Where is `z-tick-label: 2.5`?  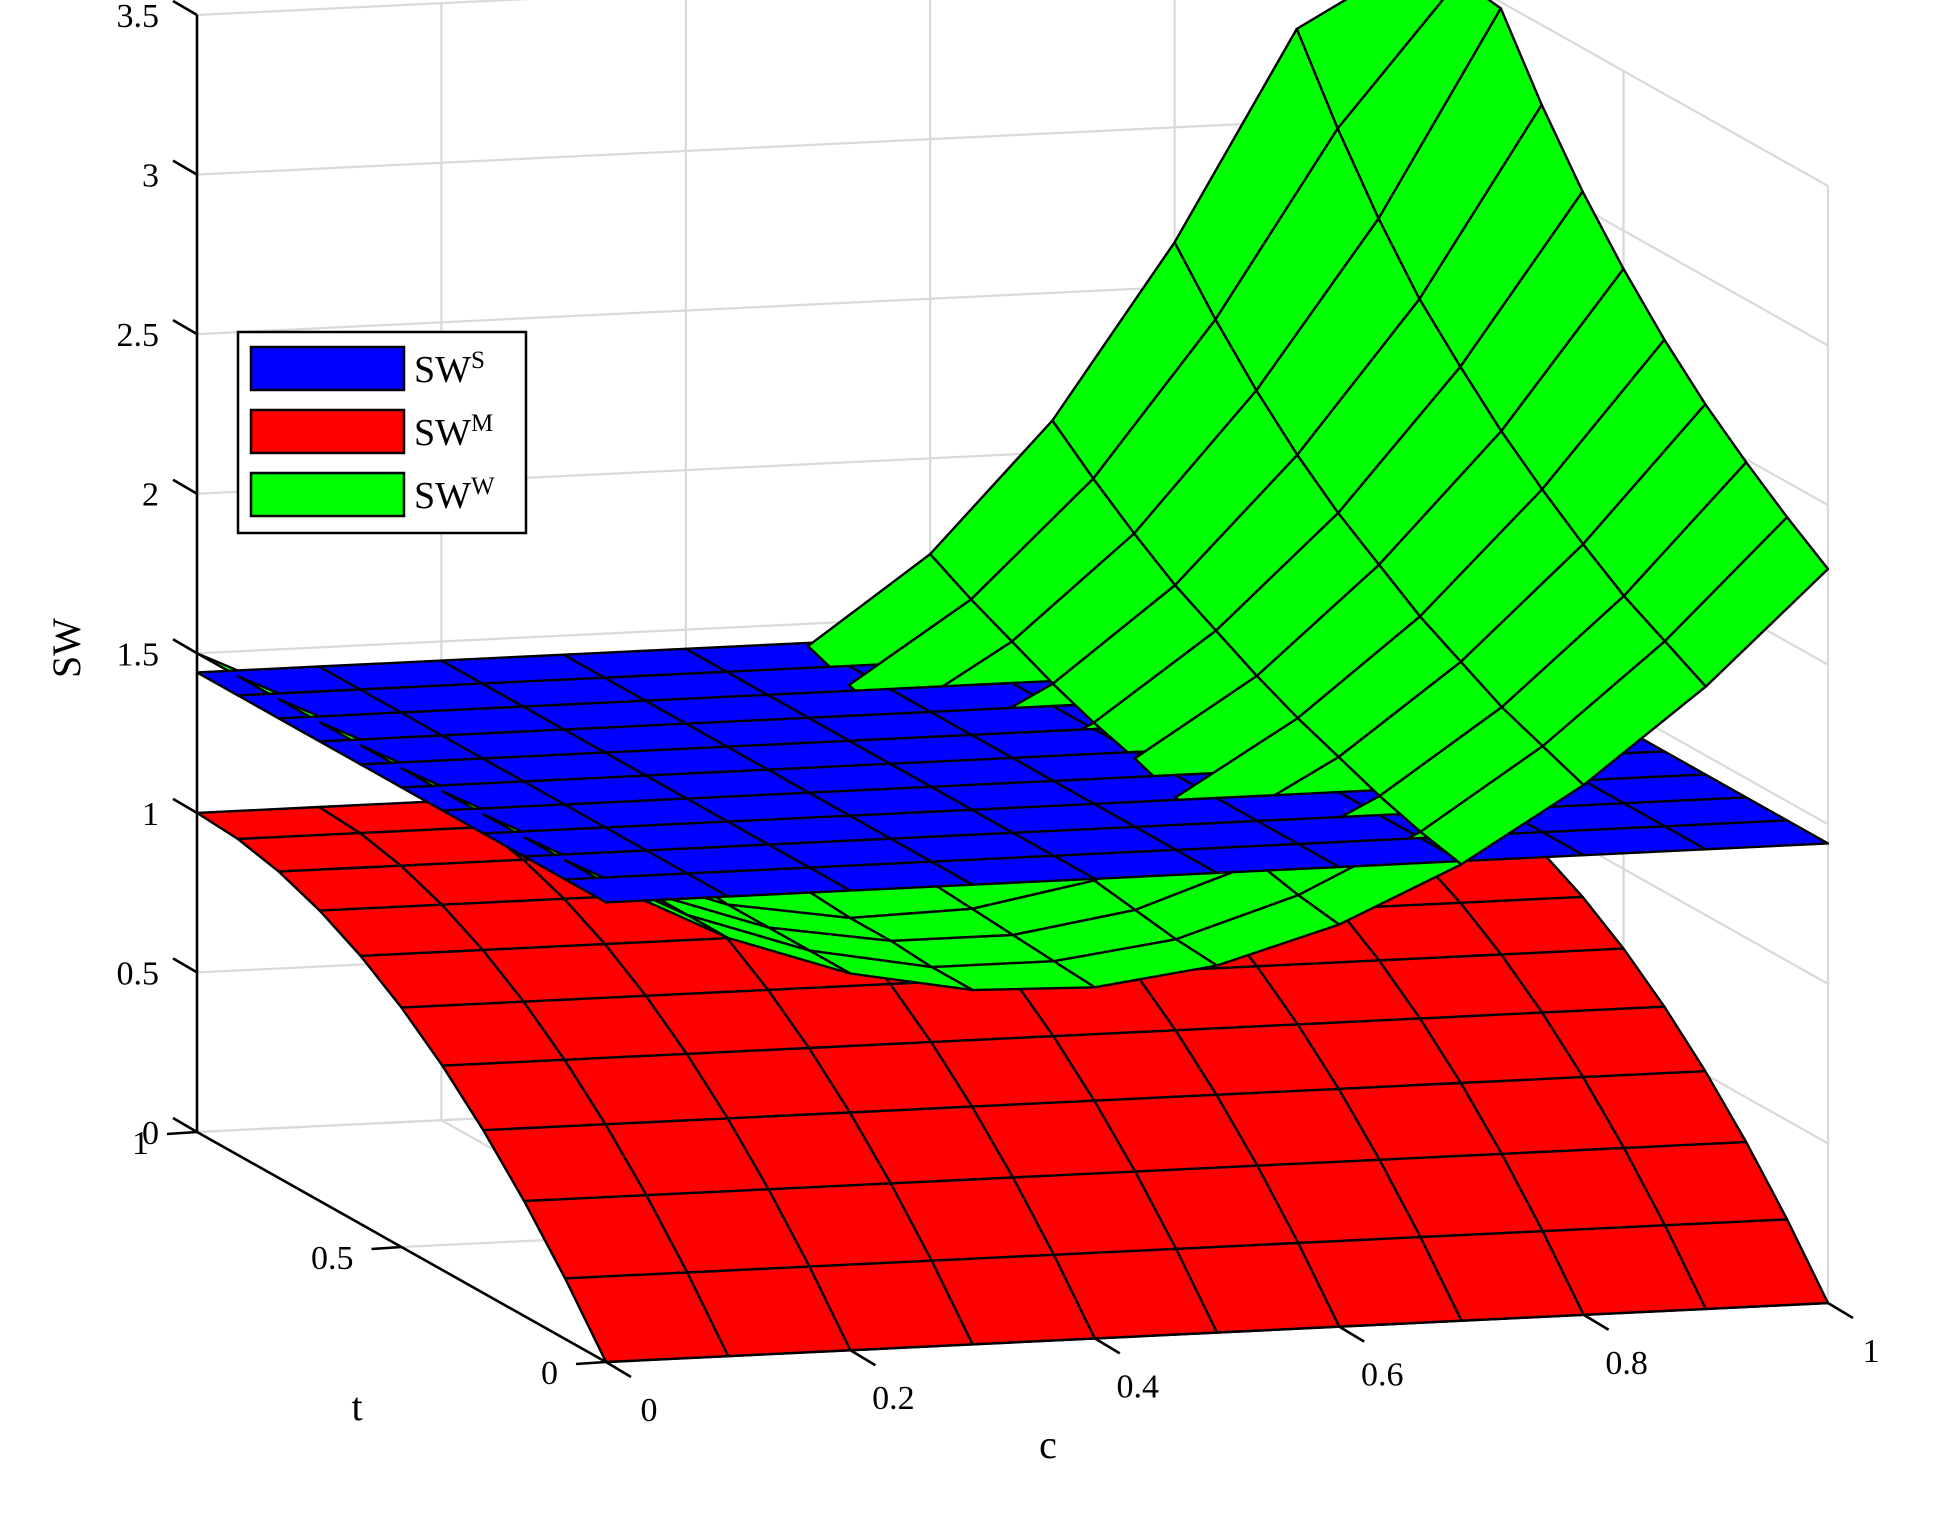
z-tick-label: 2.5 is located at coordinates (138, 335).